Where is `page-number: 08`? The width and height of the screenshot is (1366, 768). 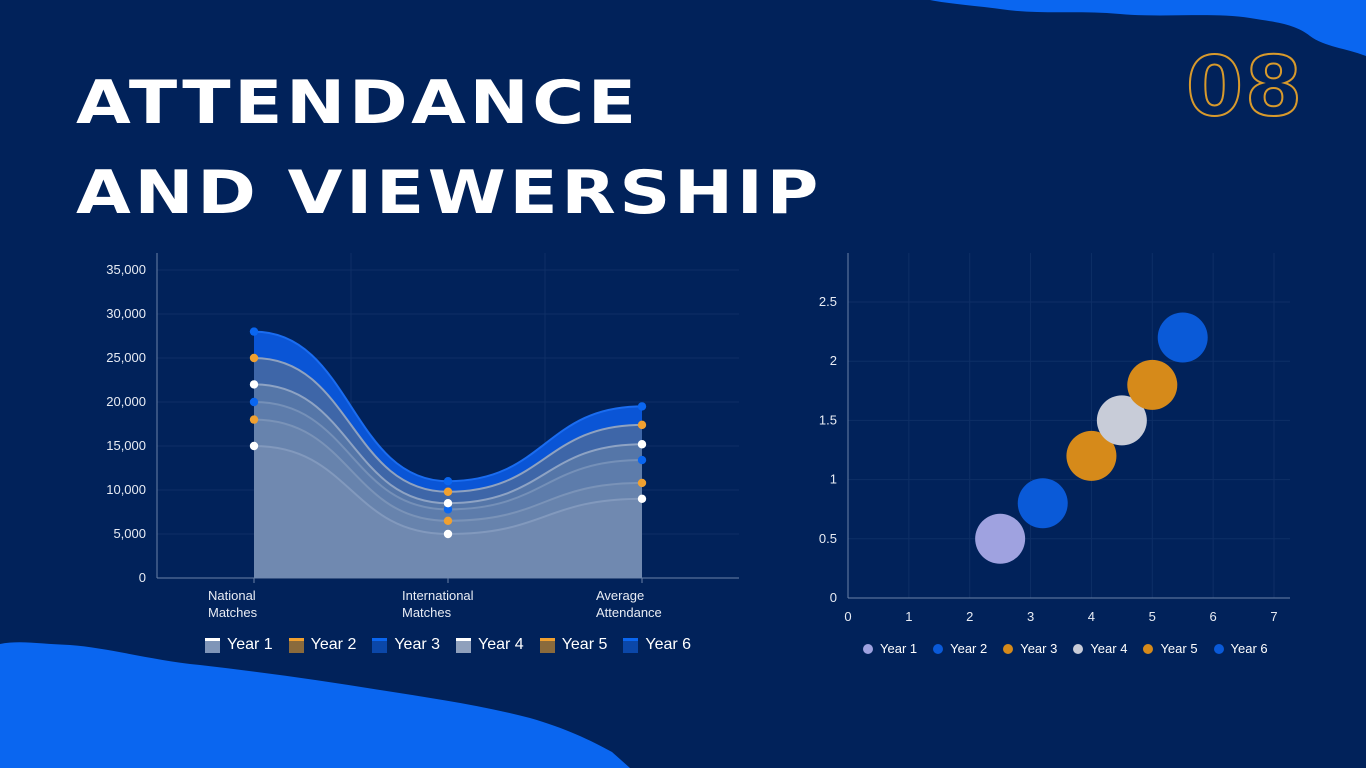
page-number: 08 is located at coordinates (1245, 87).